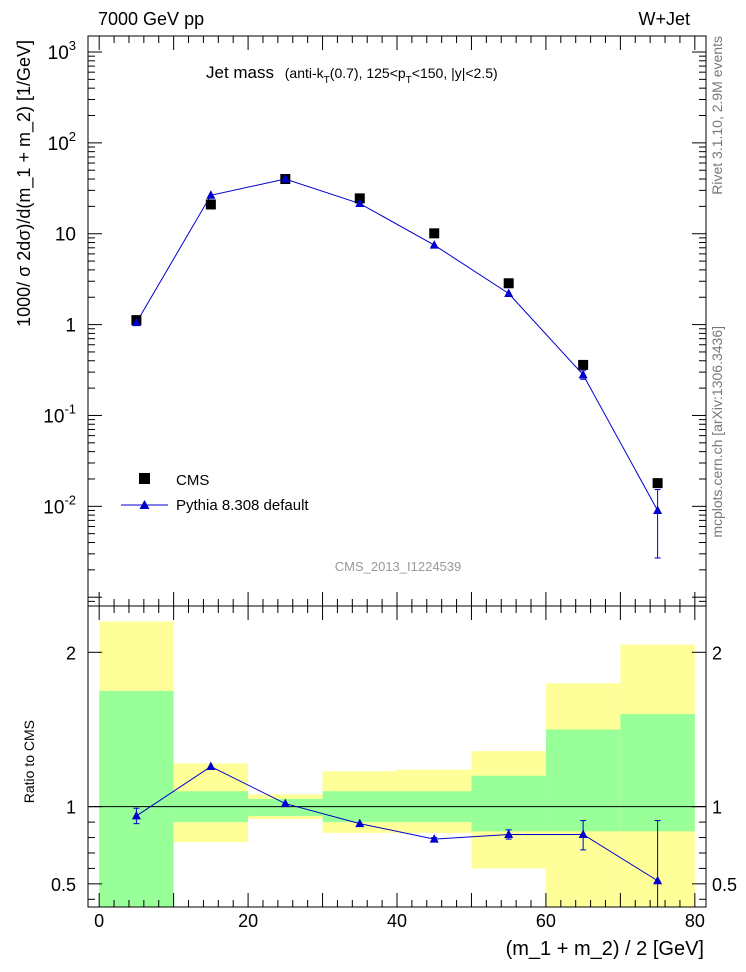 The image size is (746, 972). What do you see at coordinates (664, 19) in the screenshot?
I see `header-right: W+Jet` at bounding box center [664, 19].